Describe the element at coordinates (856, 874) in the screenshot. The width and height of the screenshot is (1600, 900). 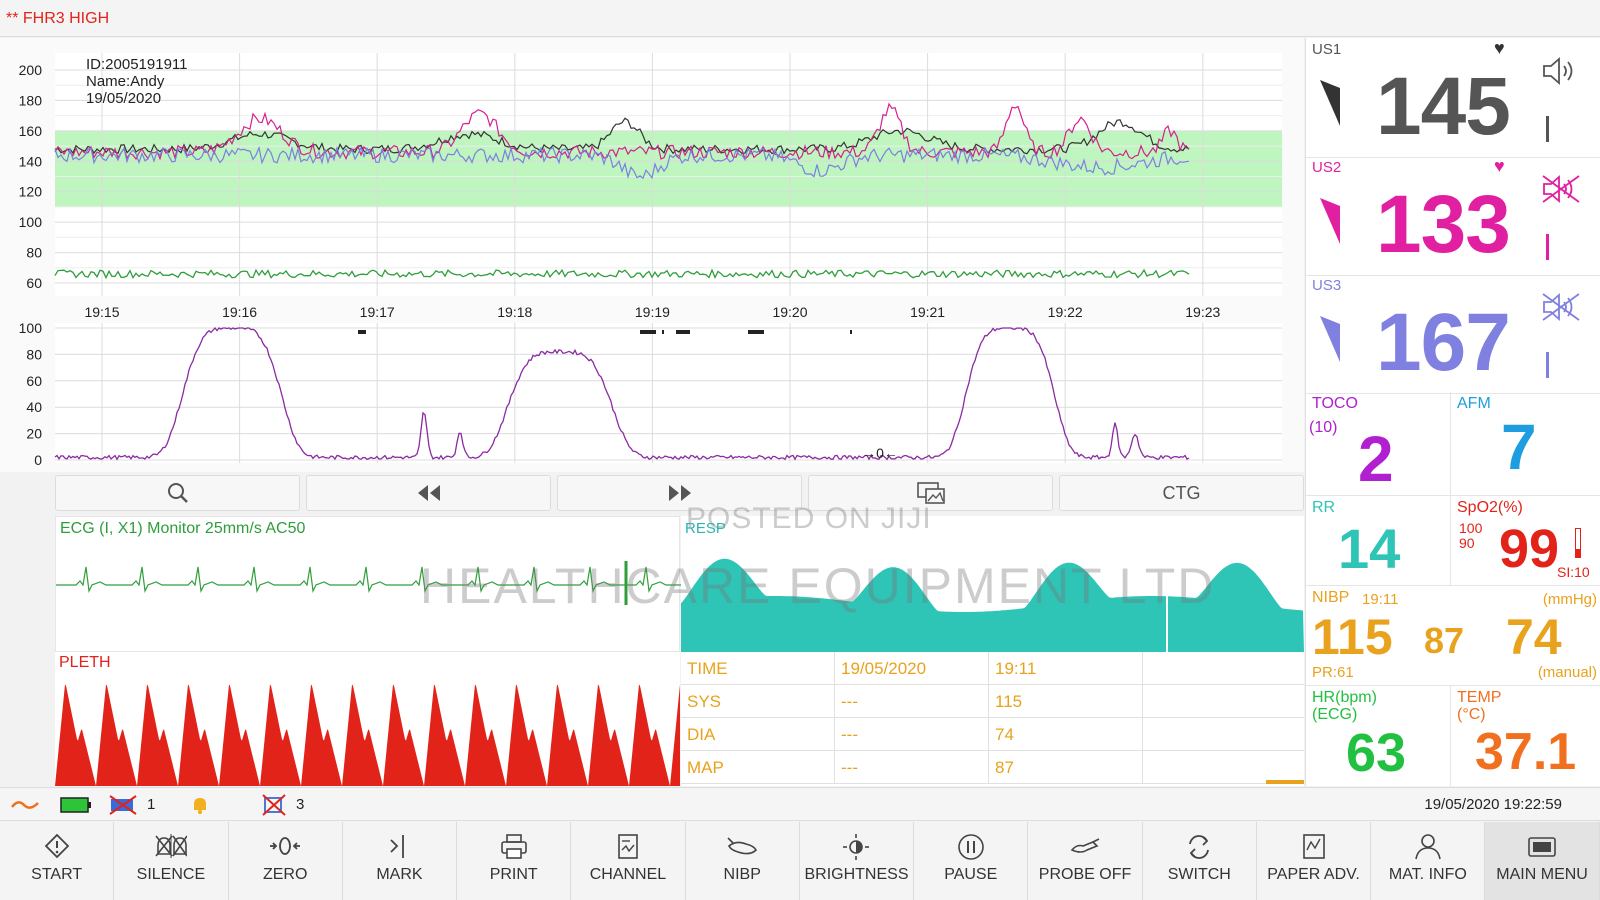
I see `button-label: BRIGHTNESS` at that location.